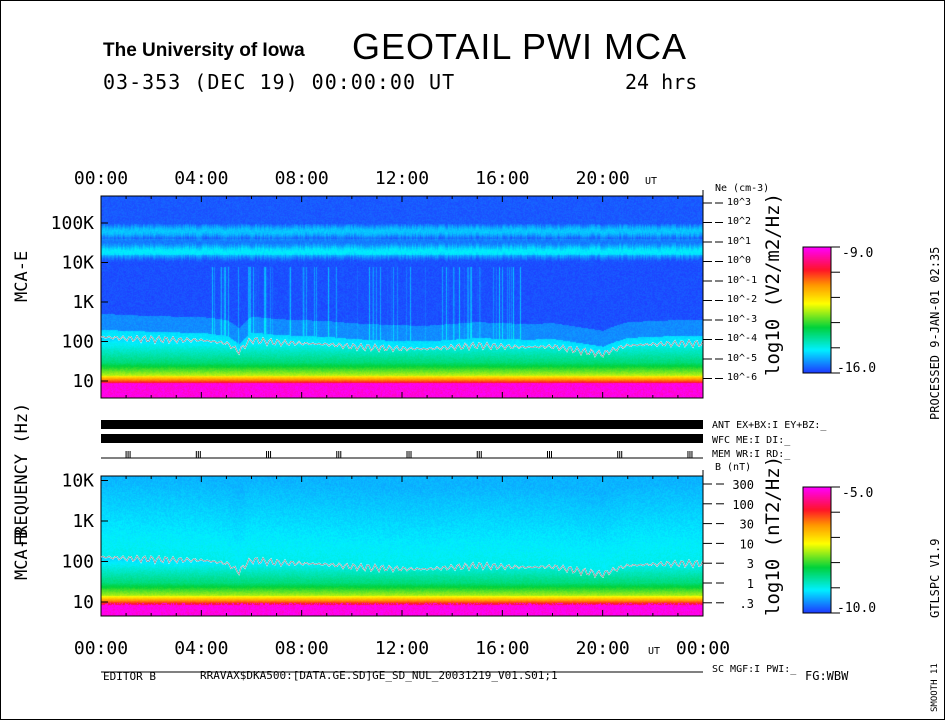  I want to click on y-tick-label-b: 10K, so click(77, 481).